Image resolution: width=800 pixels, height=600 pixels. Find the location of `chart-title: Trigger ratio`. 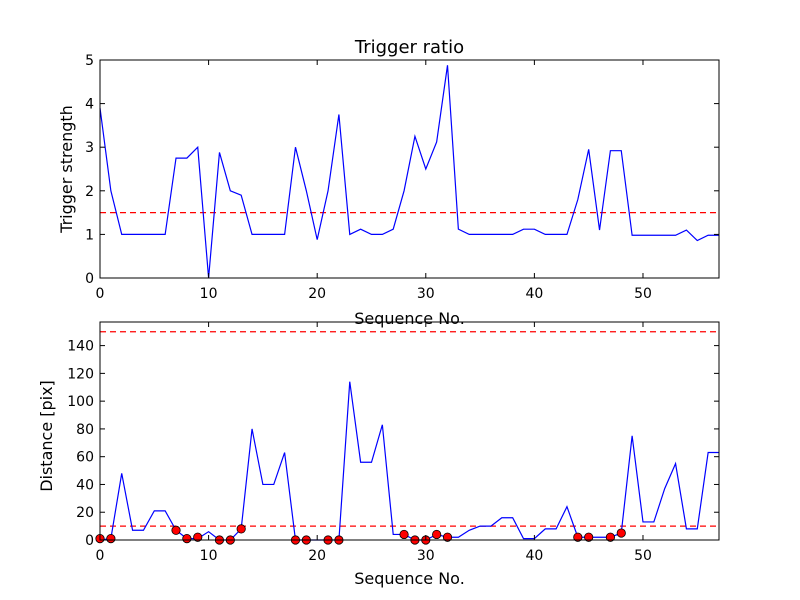

chart-title: Trigger ratio is located at coordinates (409, 47).